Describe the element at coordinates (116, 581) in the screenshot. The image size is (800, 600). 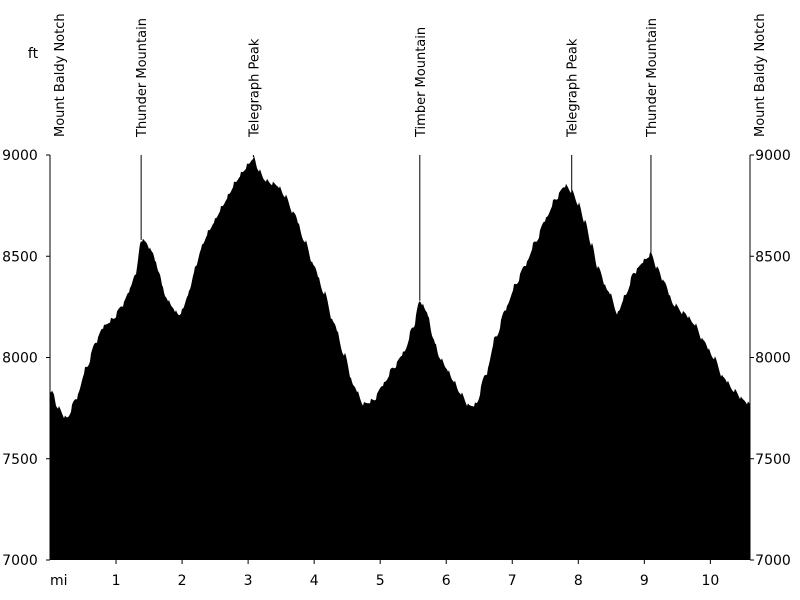
I see `x-tick-label: 1` at that location.